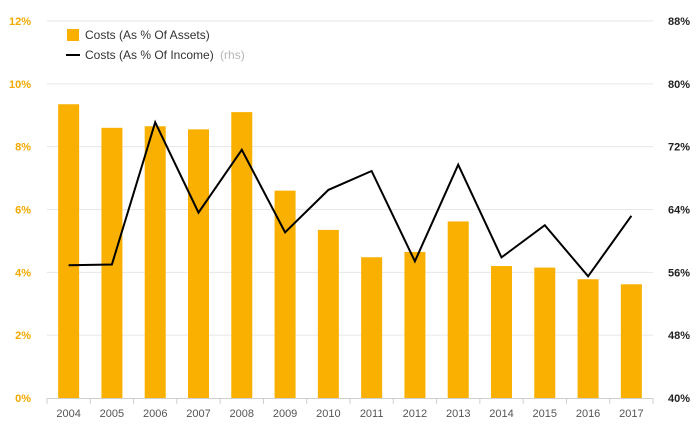 This screenshot has height=433, width=700. Describe the element at coordinates (198, 414) in the screenshot. I see `x-tick-label: 2007` at that location.